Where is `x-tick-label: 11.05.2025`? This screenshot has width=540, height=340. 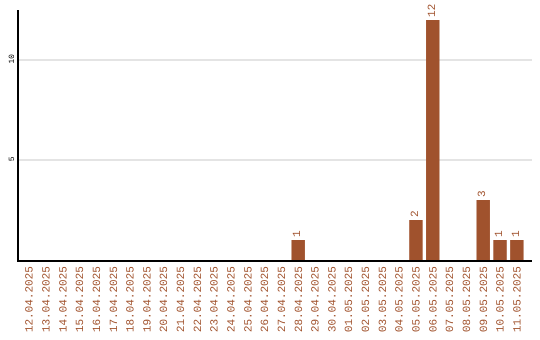 x-tick-label: 11.05.2025 is located at coordinates (518, 299).